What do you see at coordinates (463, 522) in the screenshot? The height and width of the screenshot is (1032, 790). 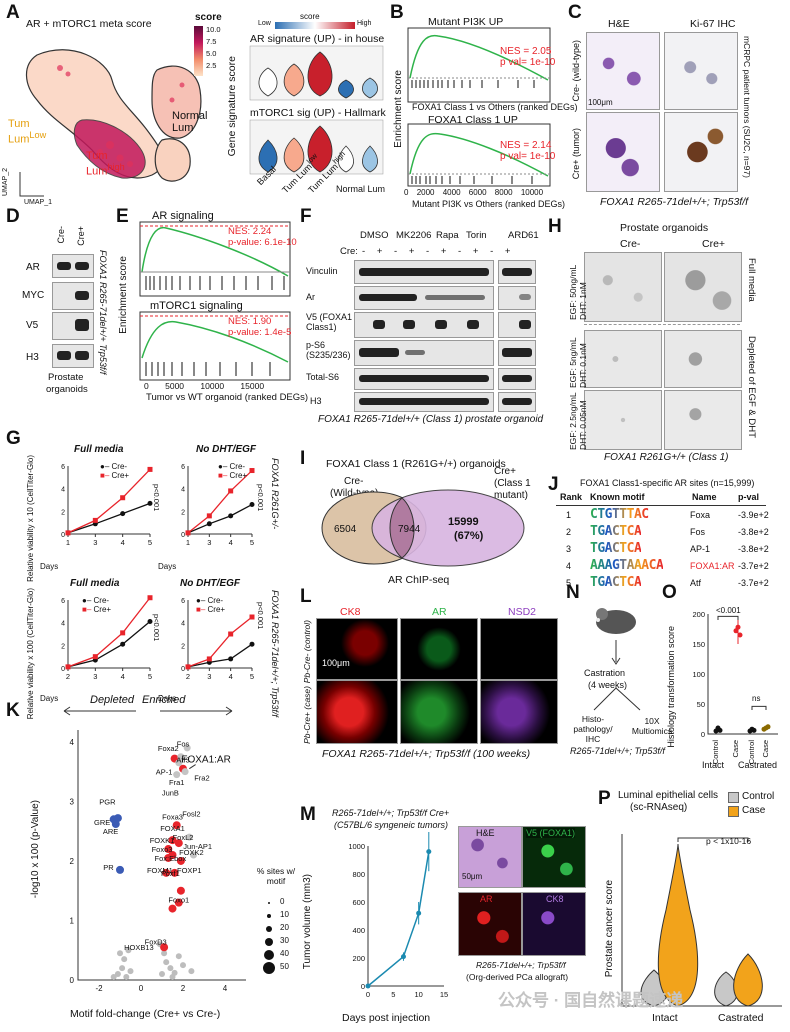 I see `venn-n3: 15999` at bounding box center [463, 522].